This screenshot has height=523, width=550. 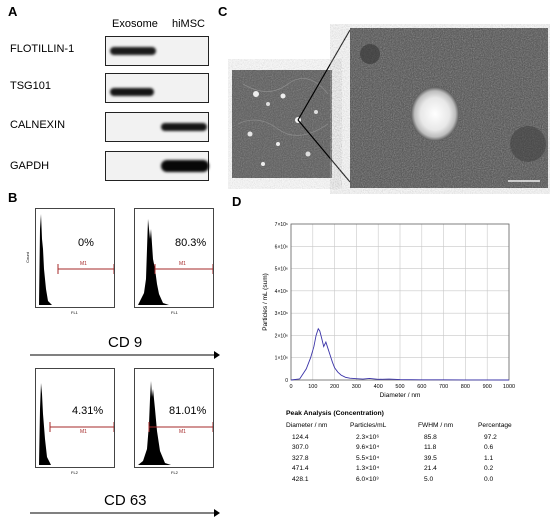 What do you see at coordinates (38, 125) in the screenshot?
I see `wb-label-calnexin: CALNEXIN` at bounding box center [38, 125].